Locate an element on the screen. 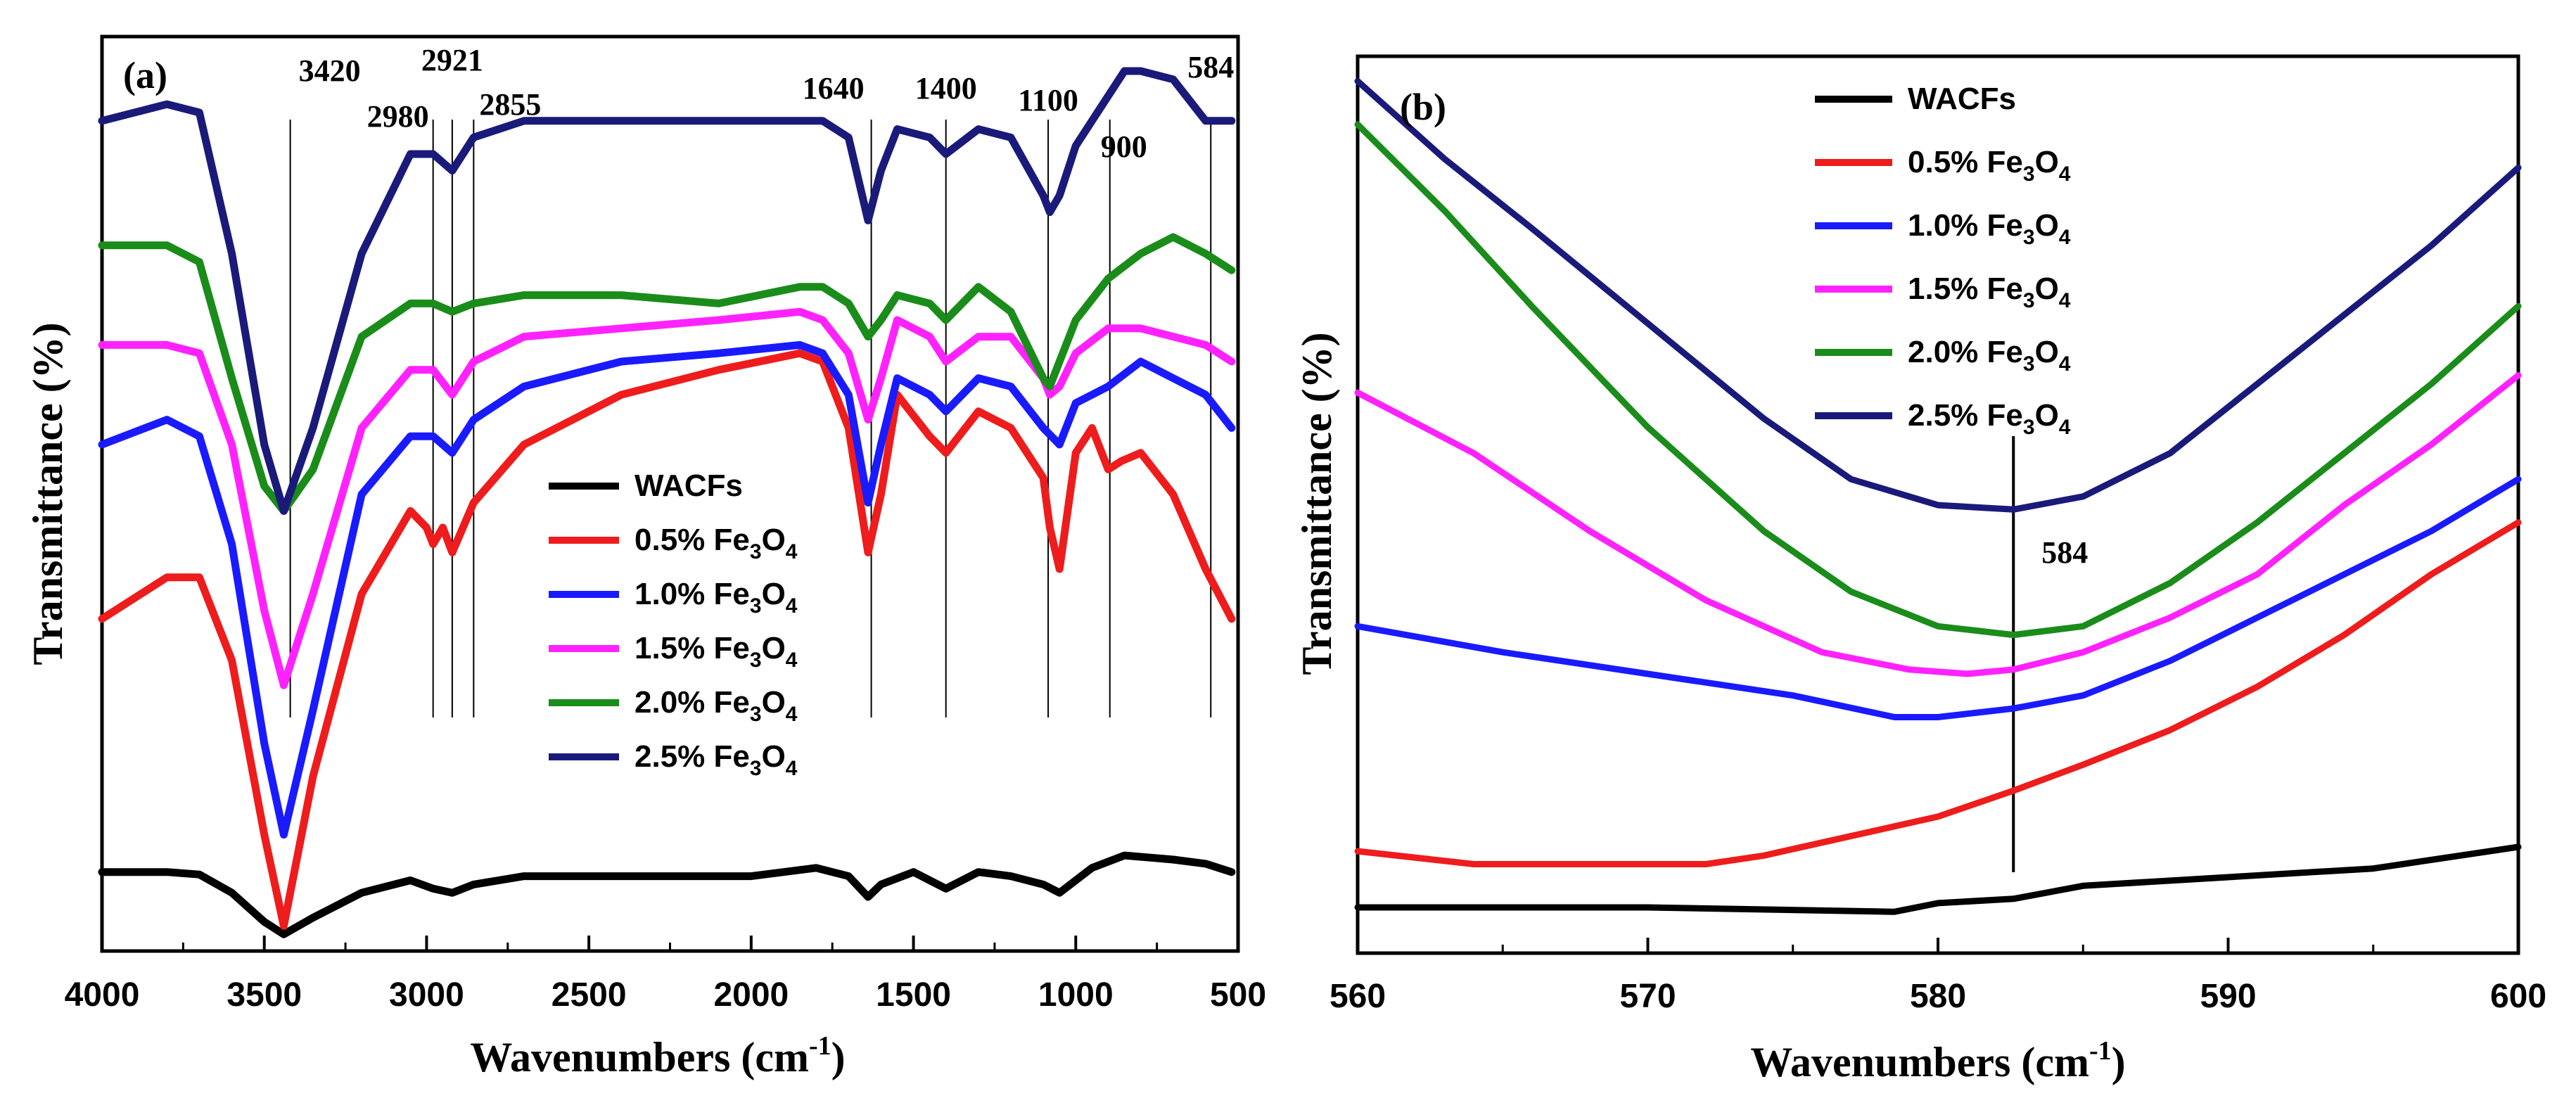  x-tick-label: 1500 is located at coordinates (913, 995).